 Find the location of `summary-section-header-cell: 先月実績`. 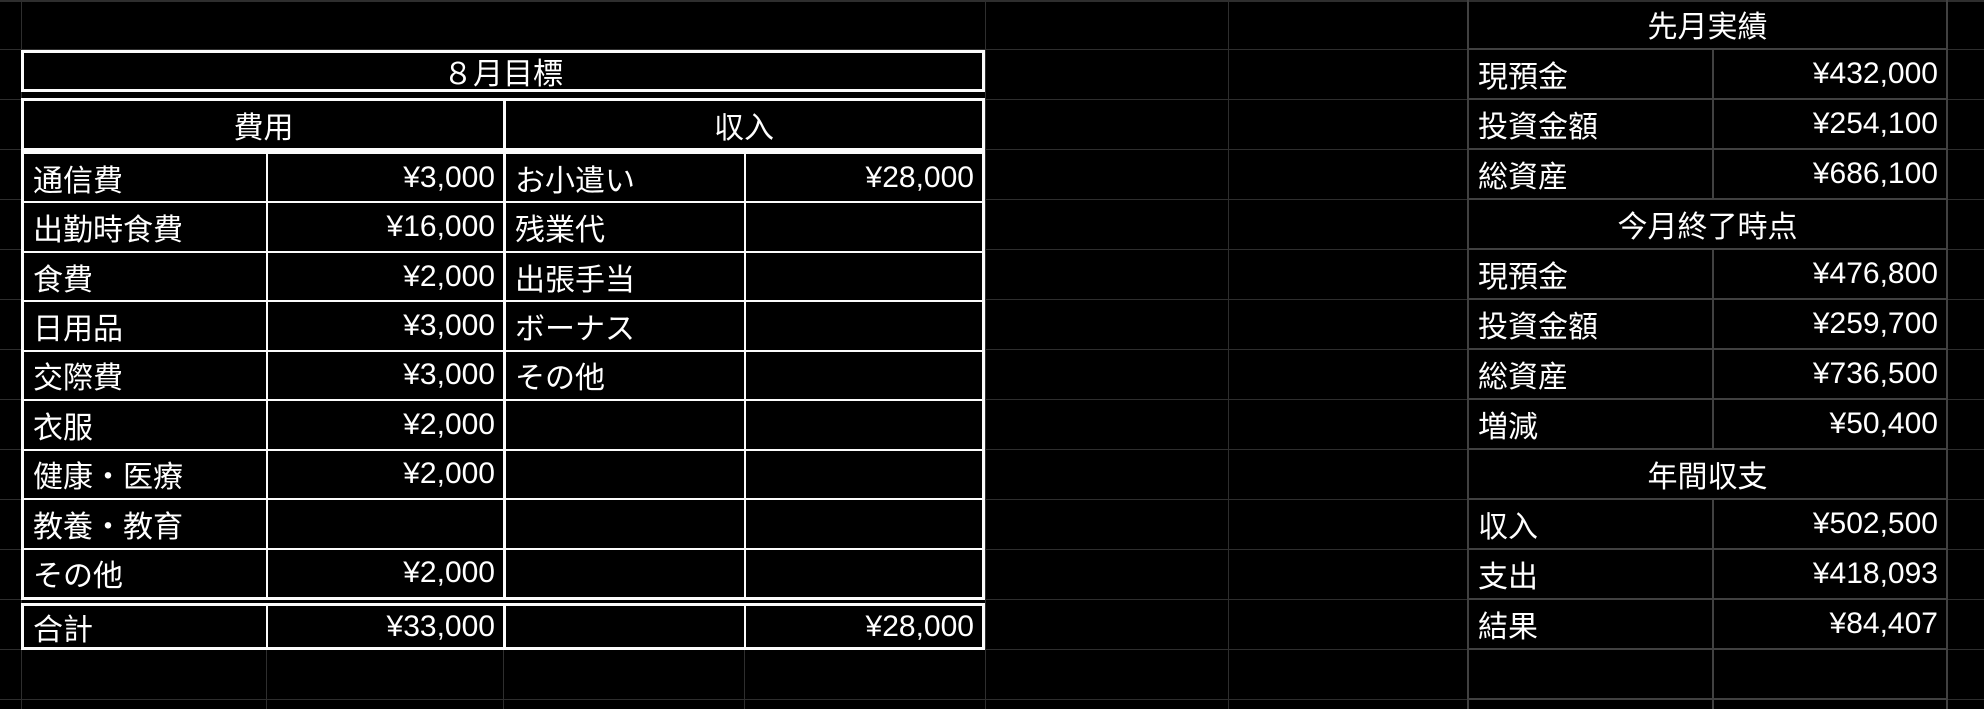

summary-section-header-cell: 先月実績 is located at coordinates (1707, 27).